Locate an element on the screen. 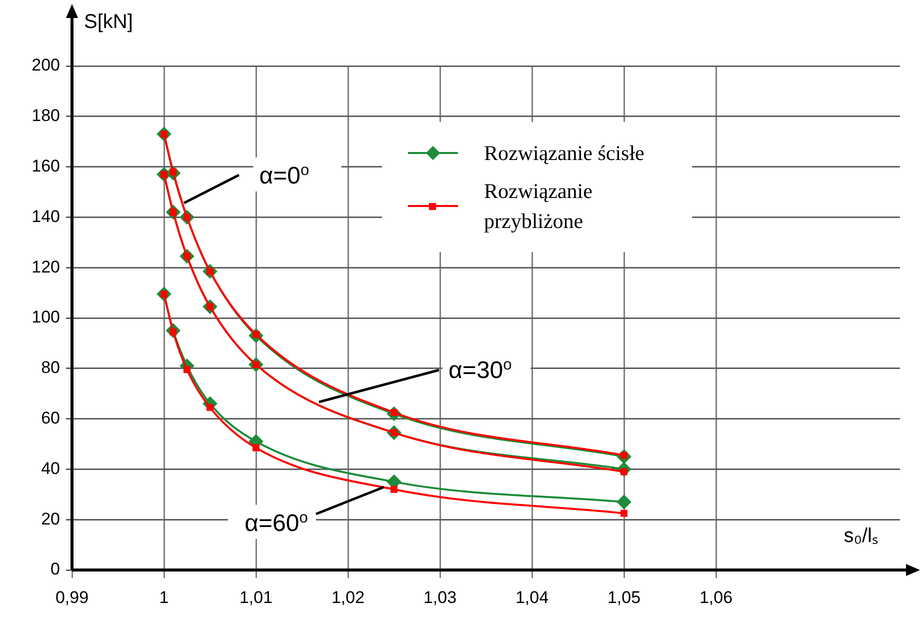 Image resolution: width=921 pixels, height=622 pixels. x-tick-label: 1,04 is located at coordinates (532, 597).